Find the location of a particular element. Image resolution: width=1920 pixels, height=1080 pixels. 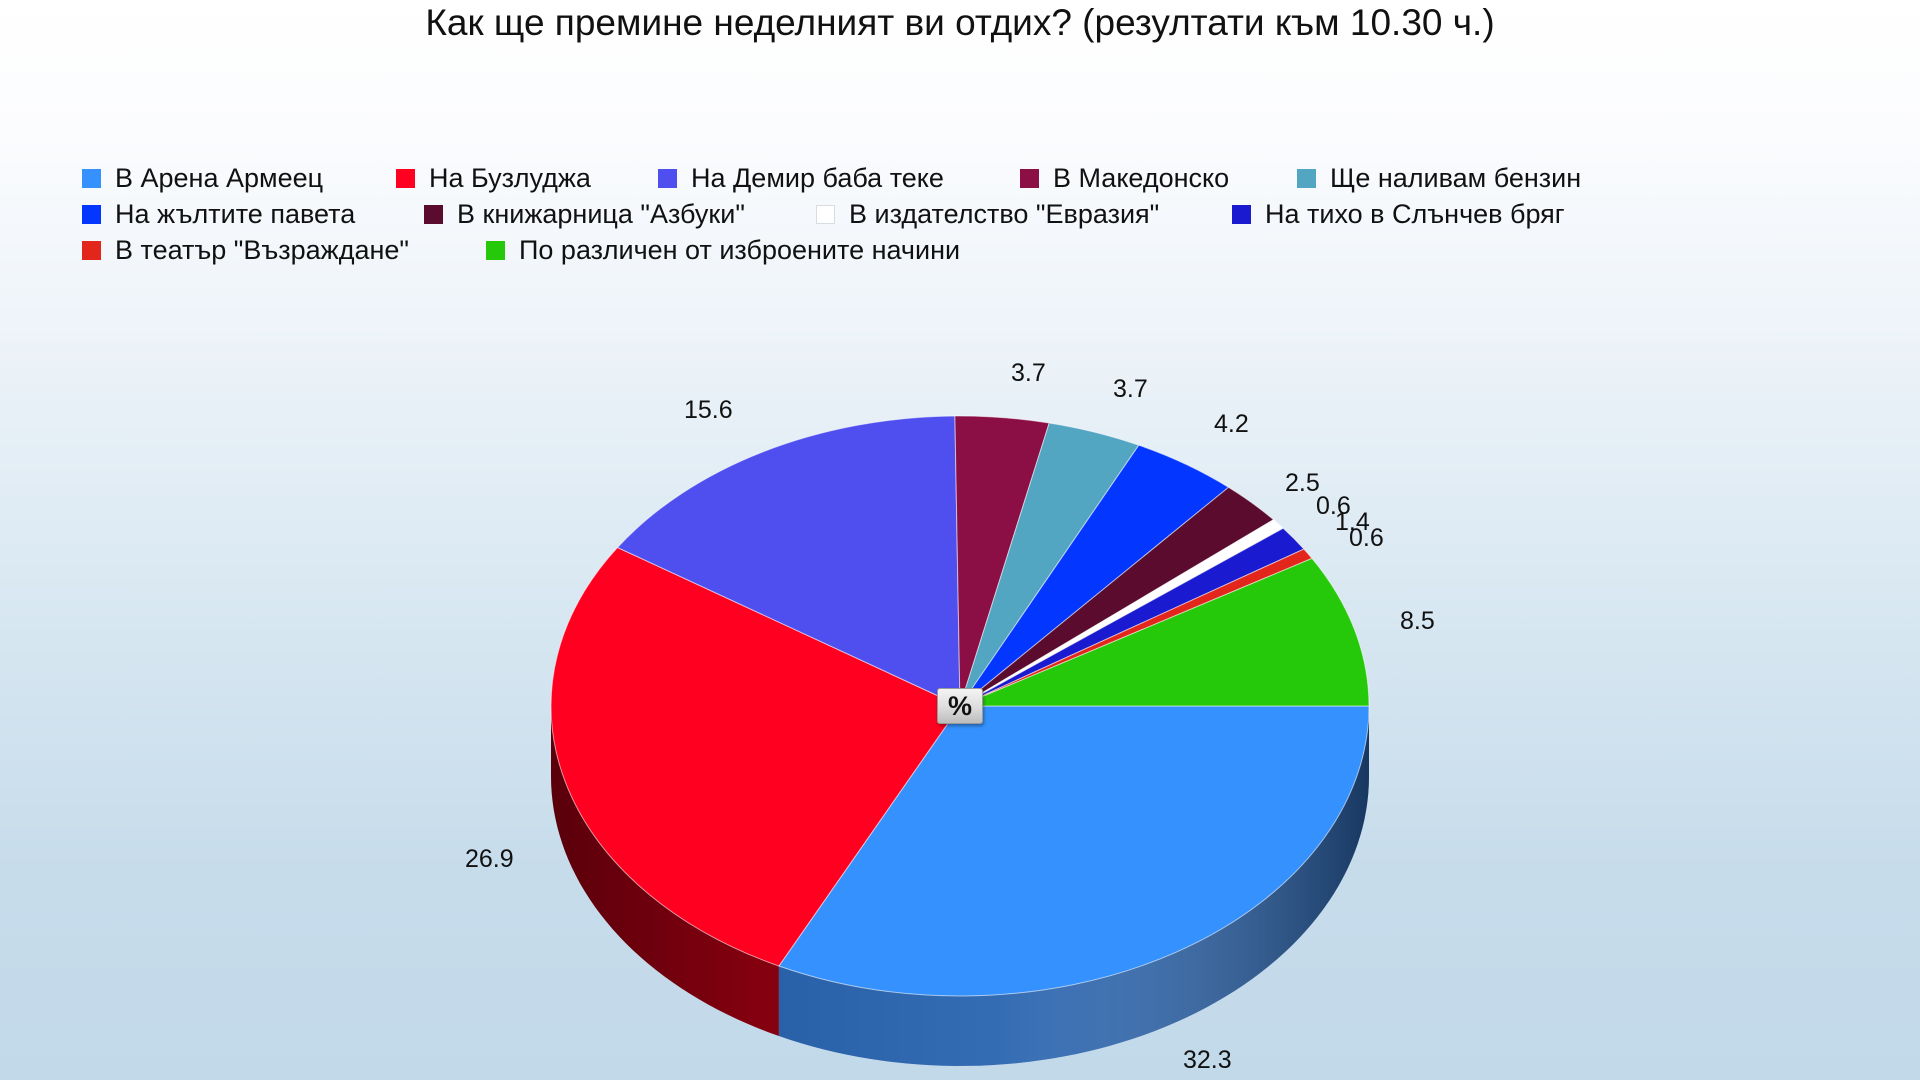

legend-item-makedonsko: В Македонско is located at coordinates (1124, 178).